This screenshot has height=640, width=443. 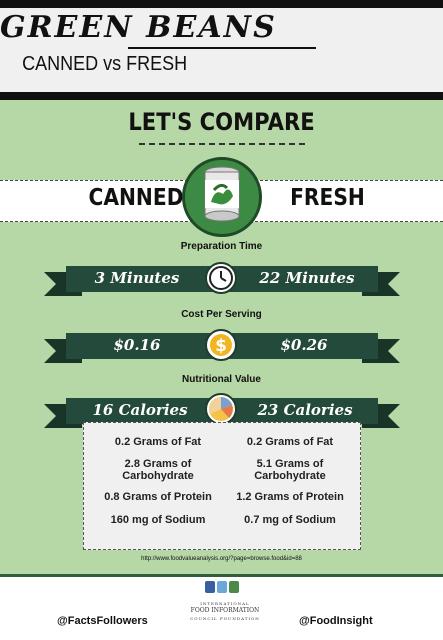 I want to click on dollar-icon: $, so click(x=221, y=345).